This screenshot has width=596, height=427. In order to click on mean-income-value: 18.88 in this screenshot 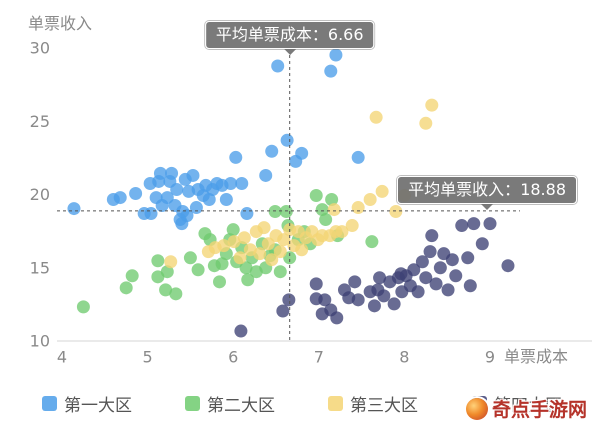, I will do `click(543, 189)`.